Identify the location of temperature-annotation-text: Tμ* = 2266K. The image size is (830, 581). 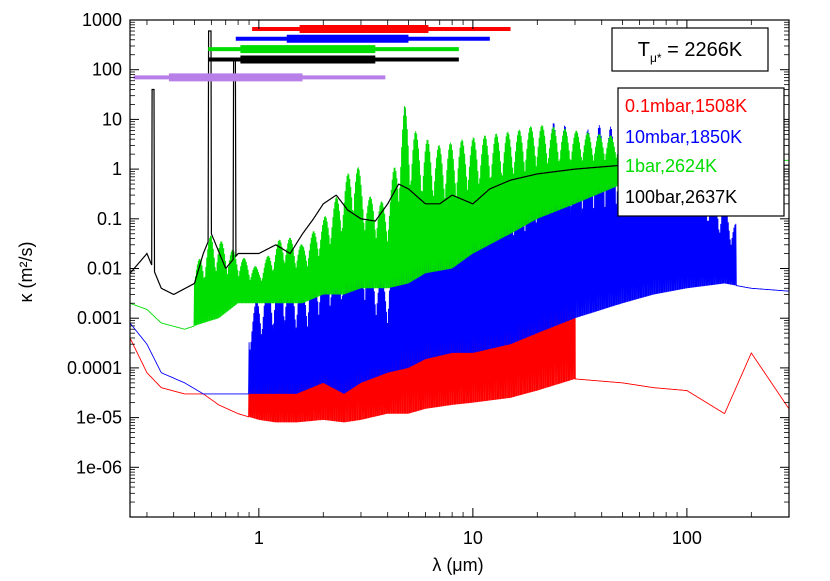
(690, 52).